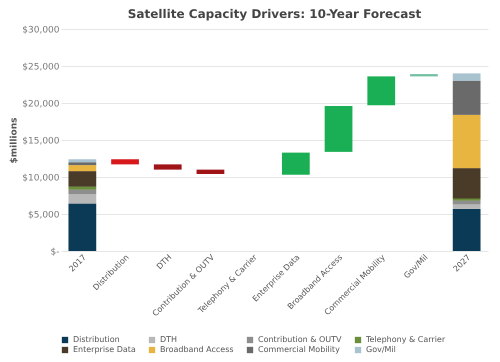 The height and width of the screenshot is (362, 500). Describe the element at coordinates (55, 253) in the screenshot. I see `y-tick-label: $-` at that location.